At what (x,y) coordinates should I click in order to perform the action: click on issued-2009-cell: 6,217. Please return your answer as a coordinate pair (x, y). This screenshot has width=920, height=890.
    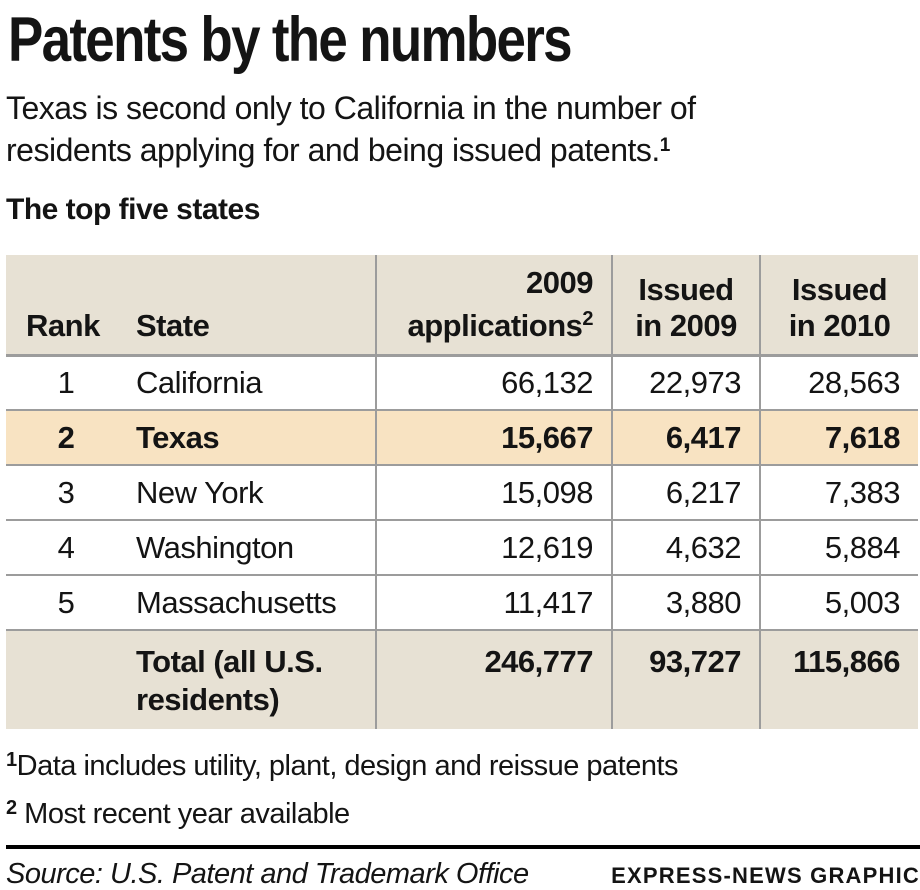
    Looking at the image, I should click on (685, 492).